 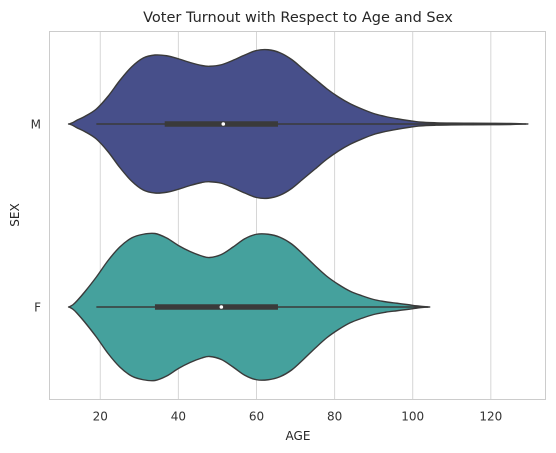 What do you see at coordinates (178, 417) in the screenshot?
I see `x-tick-label: 40` at bounding box center [178, 417].